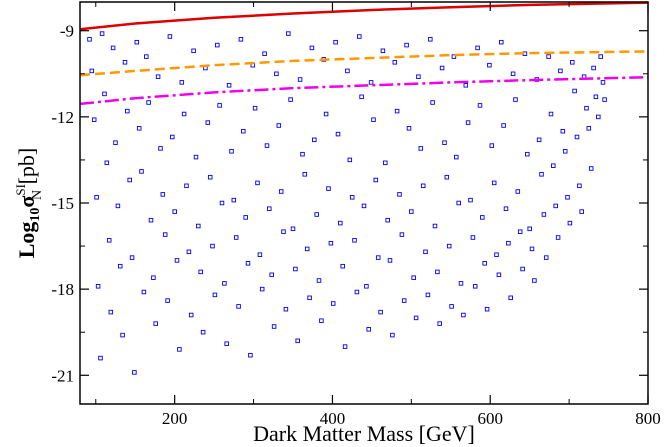 This screenshot has width=664, height=447. What do you see at coordinates (62, 289) in the screenshot?
I see `y-tick-label: -18` at bounding box center [62, 289].